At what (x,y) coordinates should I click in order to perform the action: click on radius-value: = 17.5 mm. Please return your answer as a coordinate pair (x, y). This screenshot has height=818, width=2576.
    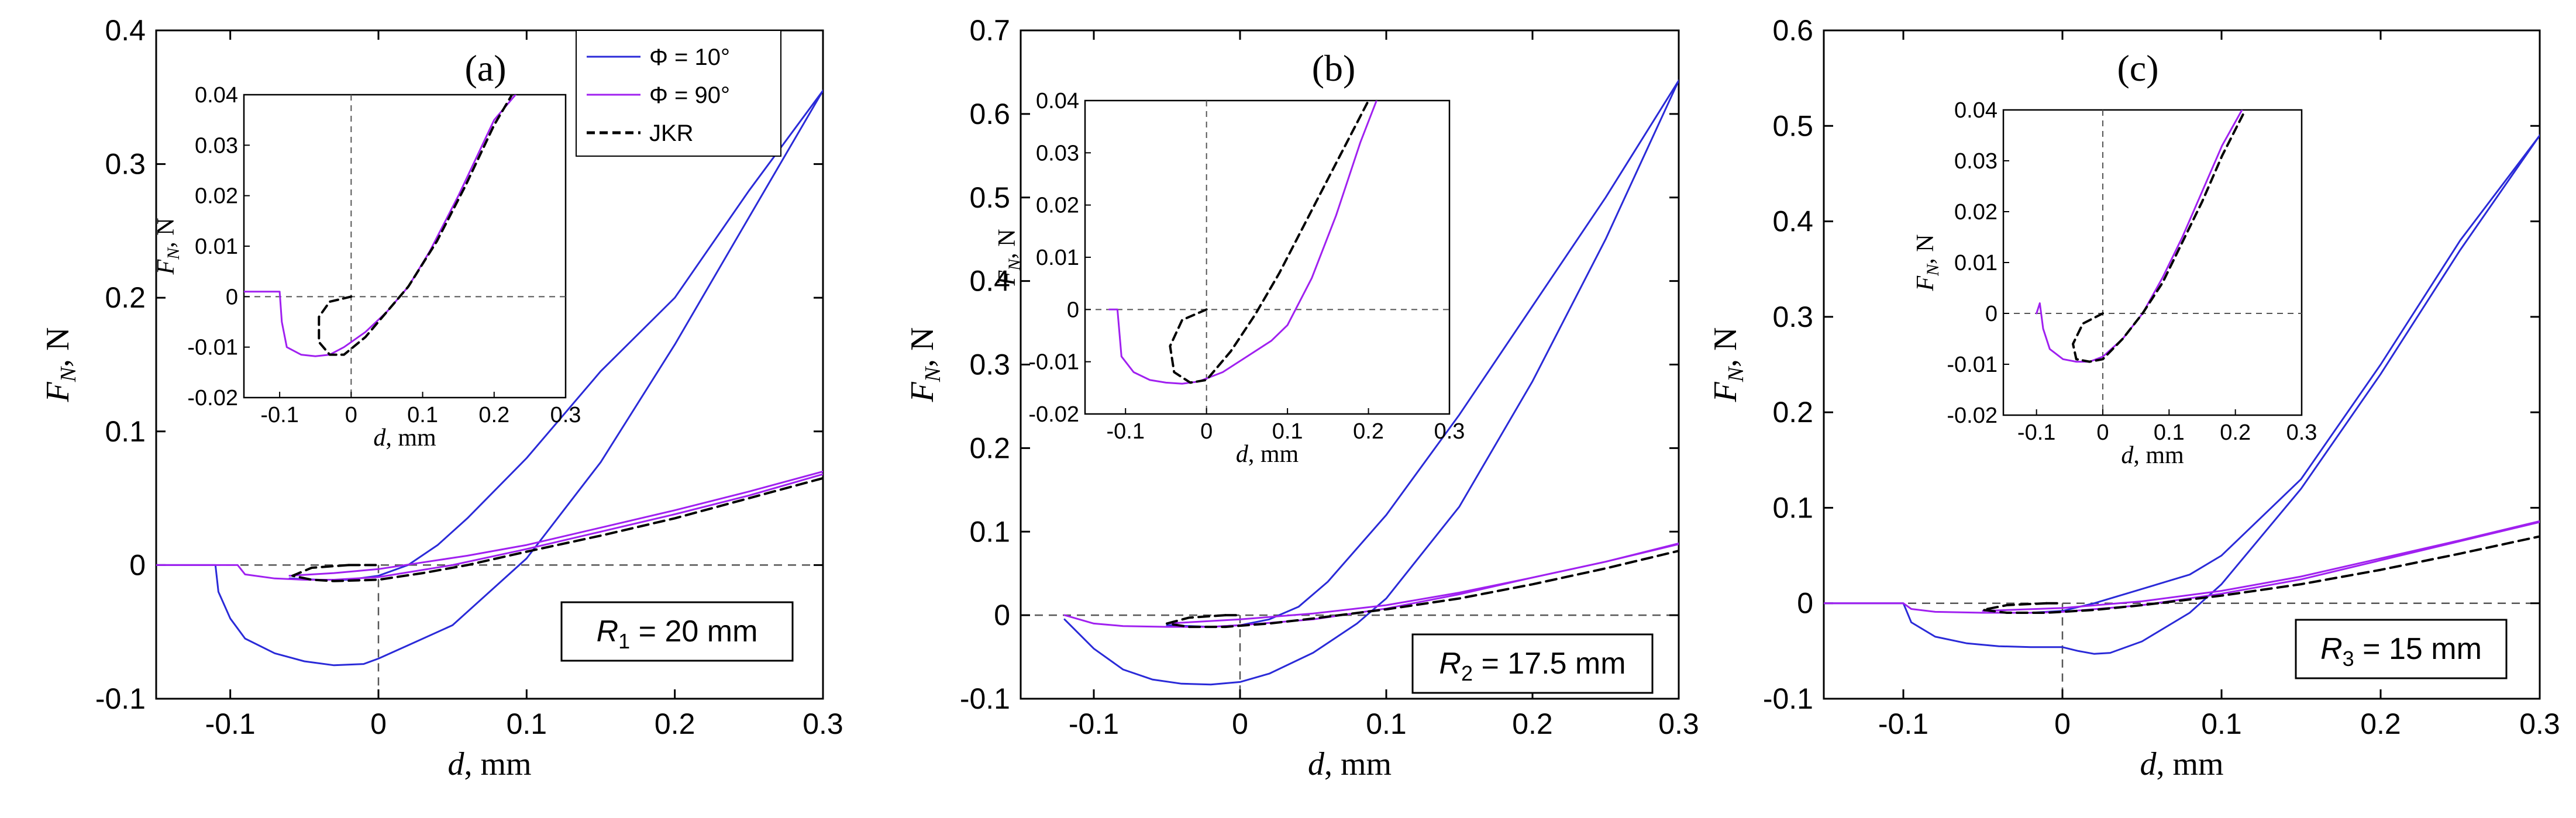
    Looking at the image, I should click on (1549, 664).